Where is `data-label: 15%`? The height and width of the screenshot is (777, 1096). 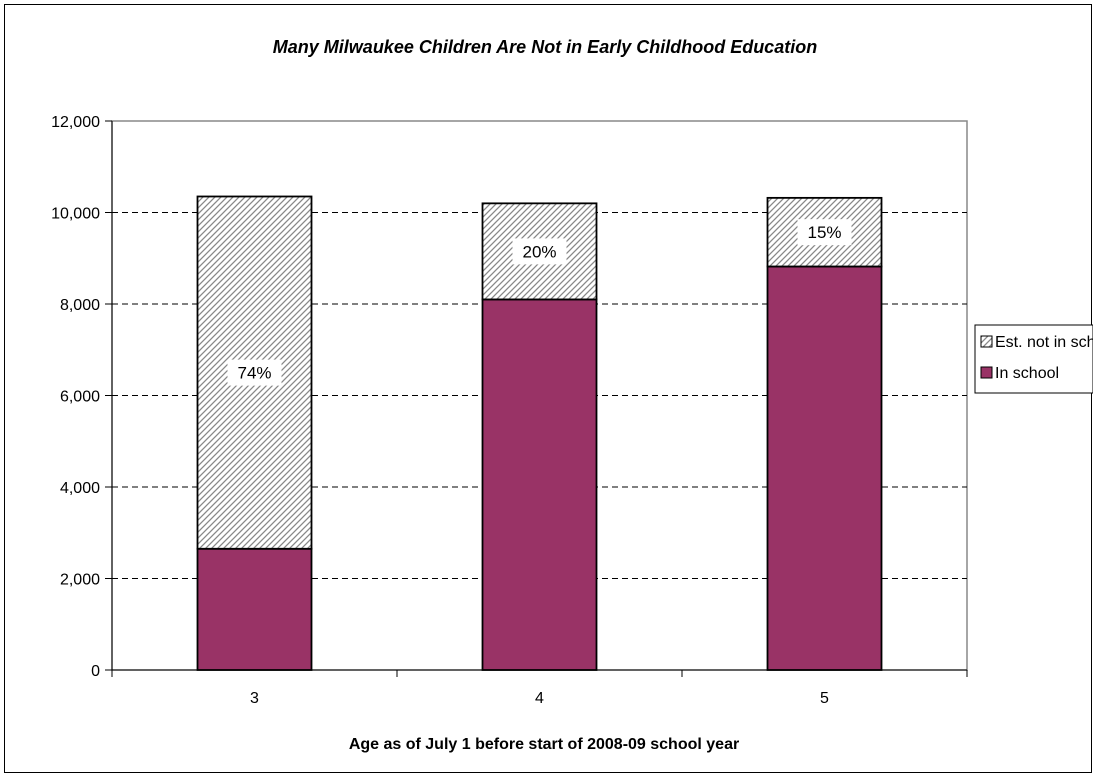
data-label: 15% is located at coordinates (824, 232).